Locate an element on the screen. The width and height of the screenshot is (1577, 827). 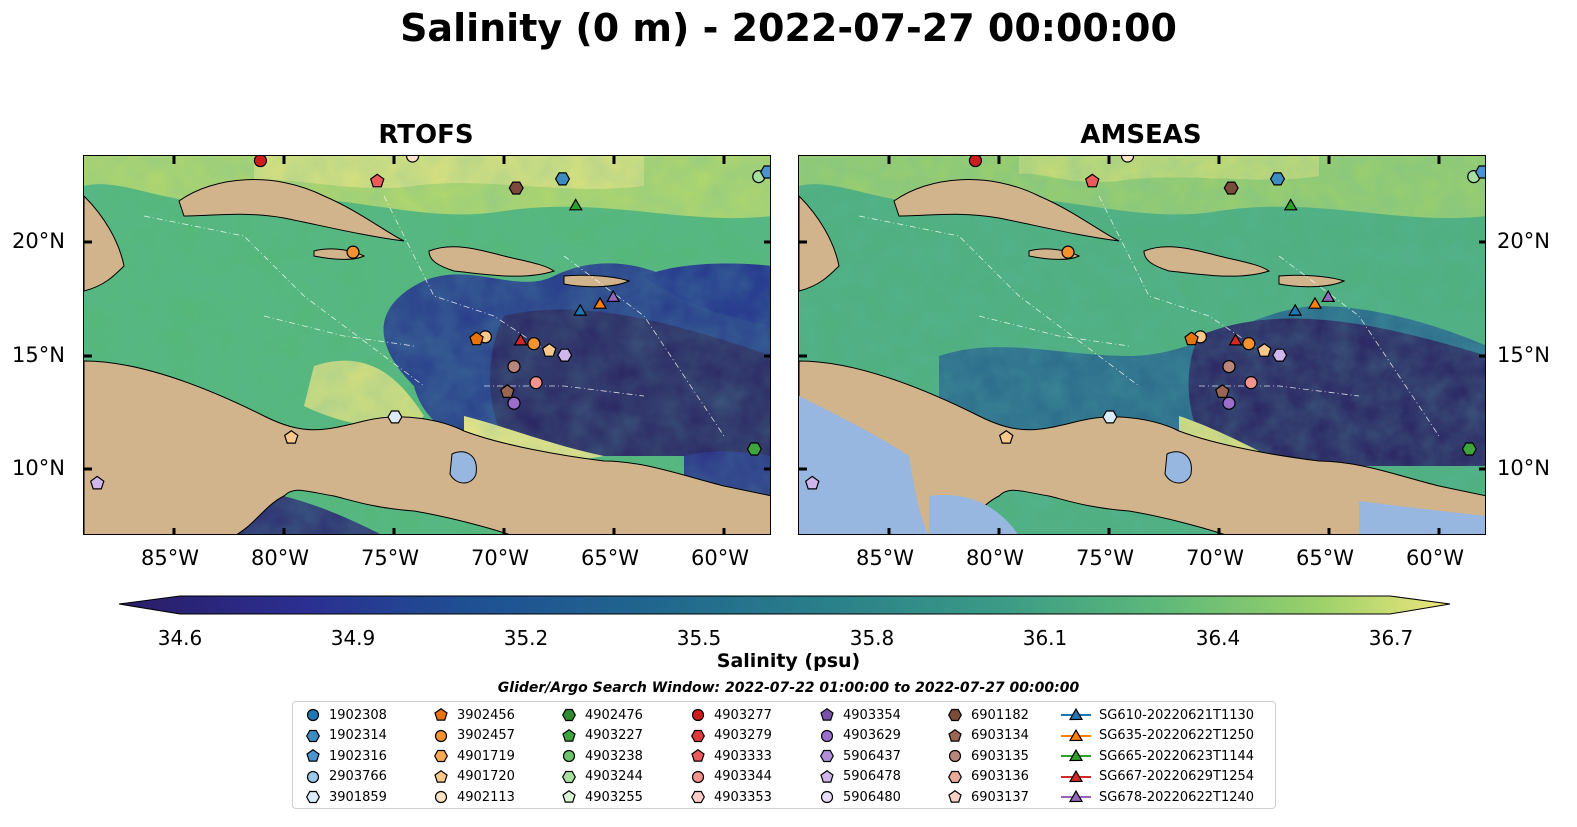
lon-label-70w-right: 70°W is located at coordinates (1215, 558).